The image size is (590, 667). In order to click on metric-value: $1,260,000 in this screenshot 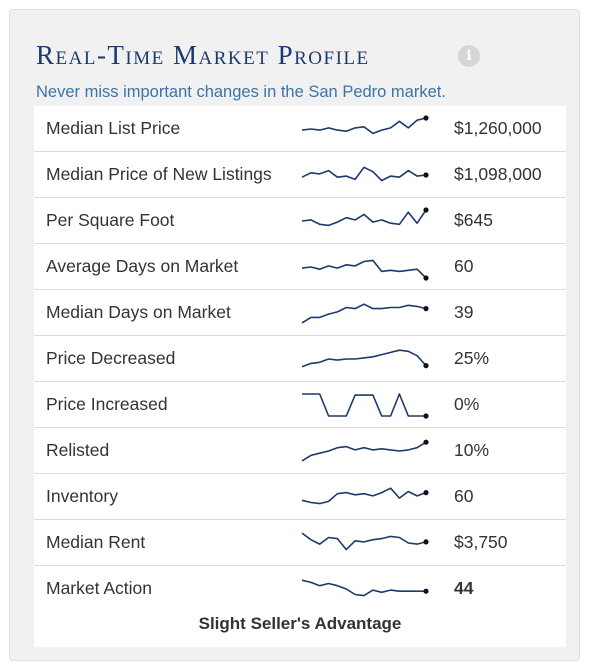, I will do `click(498, 128)`.